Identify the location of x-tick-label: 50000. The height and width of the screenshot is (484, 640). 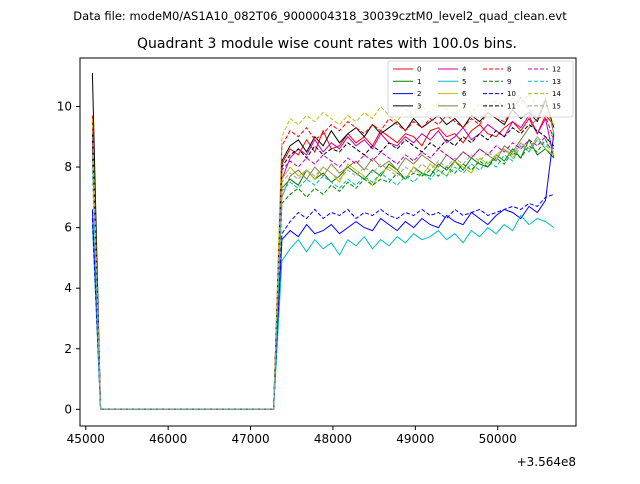
(498, 439).